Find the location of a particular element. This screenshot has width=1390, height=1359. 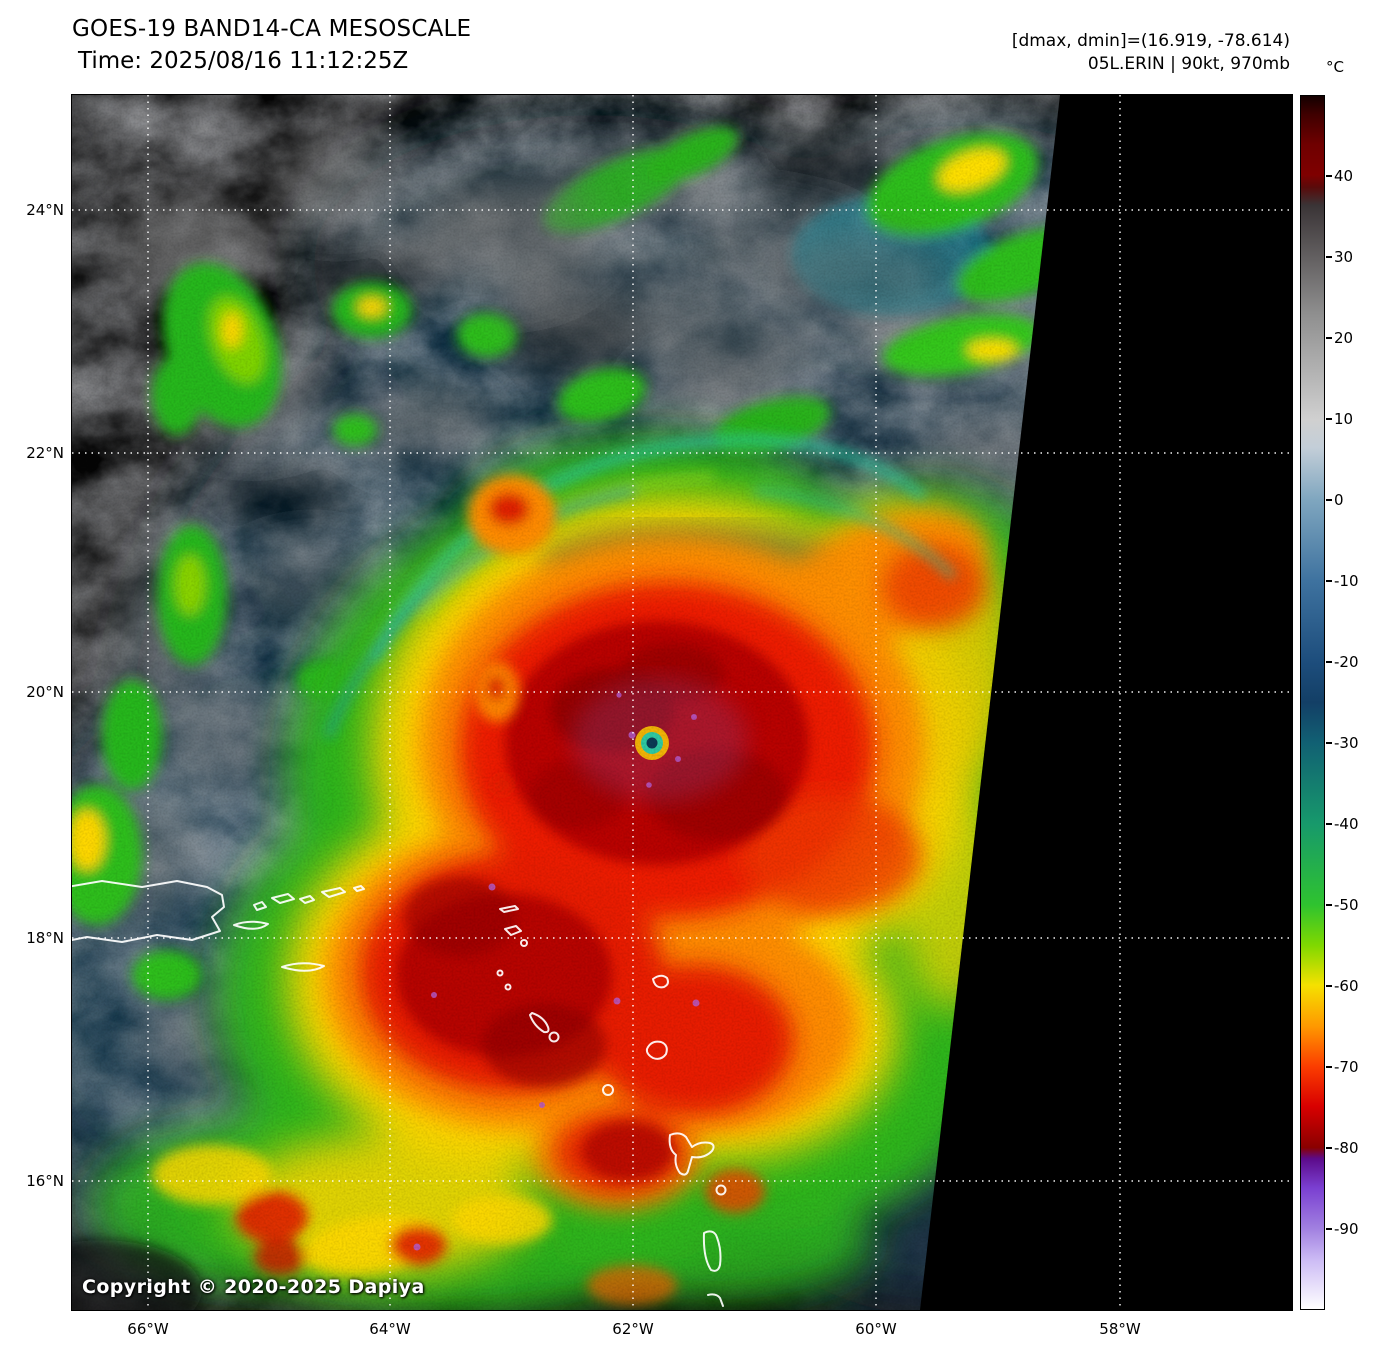

lon-tick-66w: 66°W is located at coordinates (148, 1329).